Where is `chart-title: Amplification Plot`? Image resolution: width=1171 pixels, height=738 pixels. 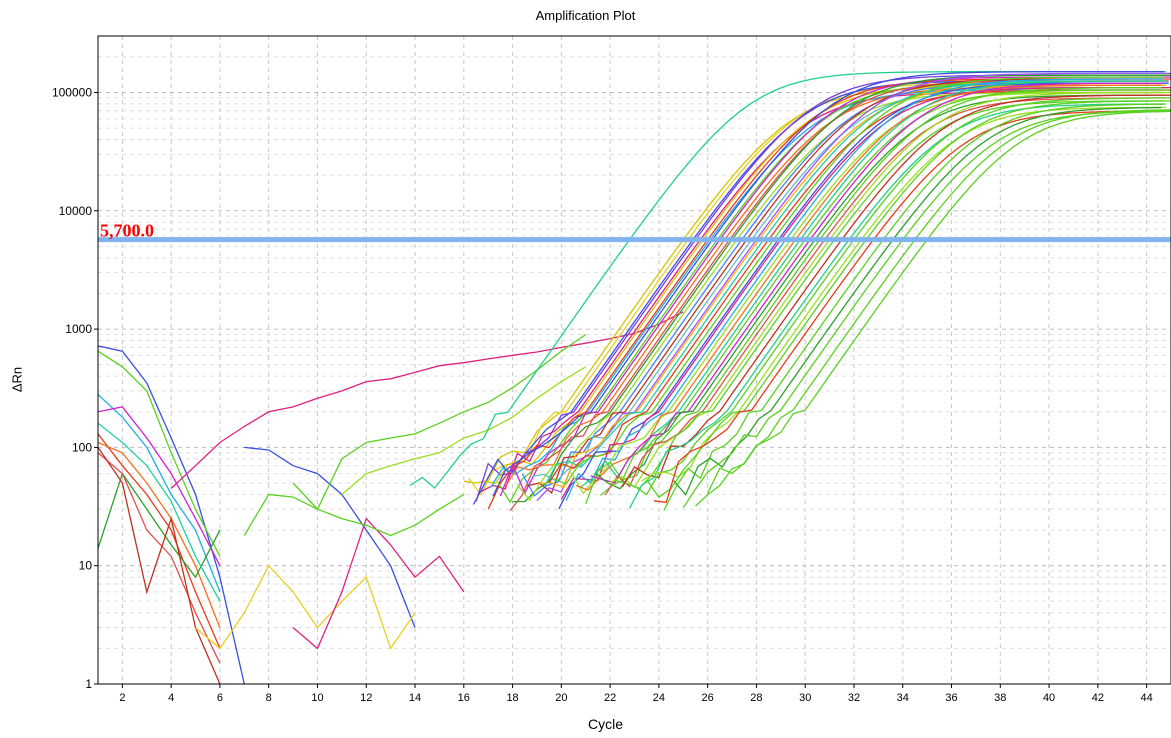
chart-title: Amplification Plot is located at coordinates (585, 15).